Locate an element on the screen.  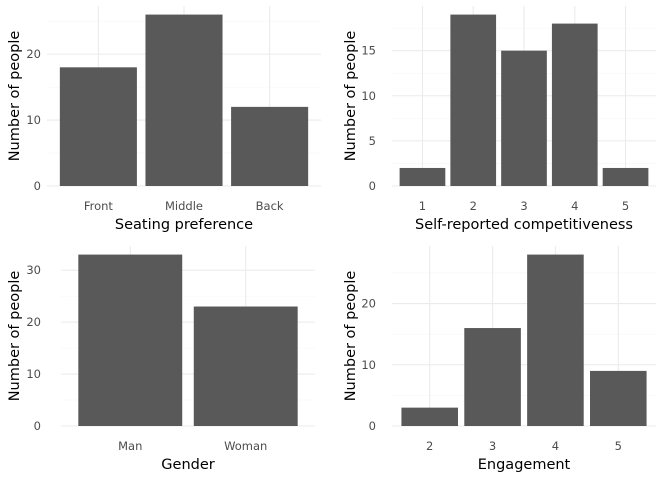
x-axis-title: Engagement is located at coordinates (524, 465).